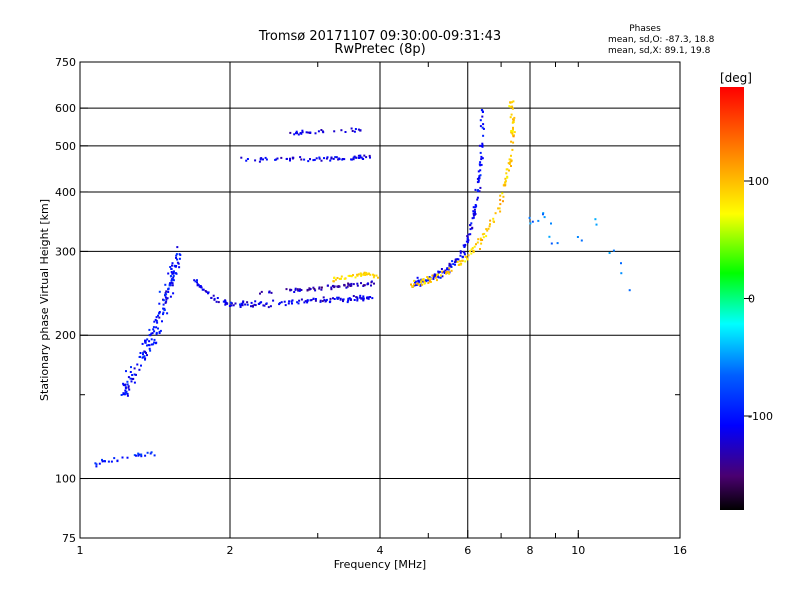 The image size is (800, 600). What do you see at coordinates (80, 550) in the screenshot?
I see `x-tick-label: 1` at bounding box center [80, 550].